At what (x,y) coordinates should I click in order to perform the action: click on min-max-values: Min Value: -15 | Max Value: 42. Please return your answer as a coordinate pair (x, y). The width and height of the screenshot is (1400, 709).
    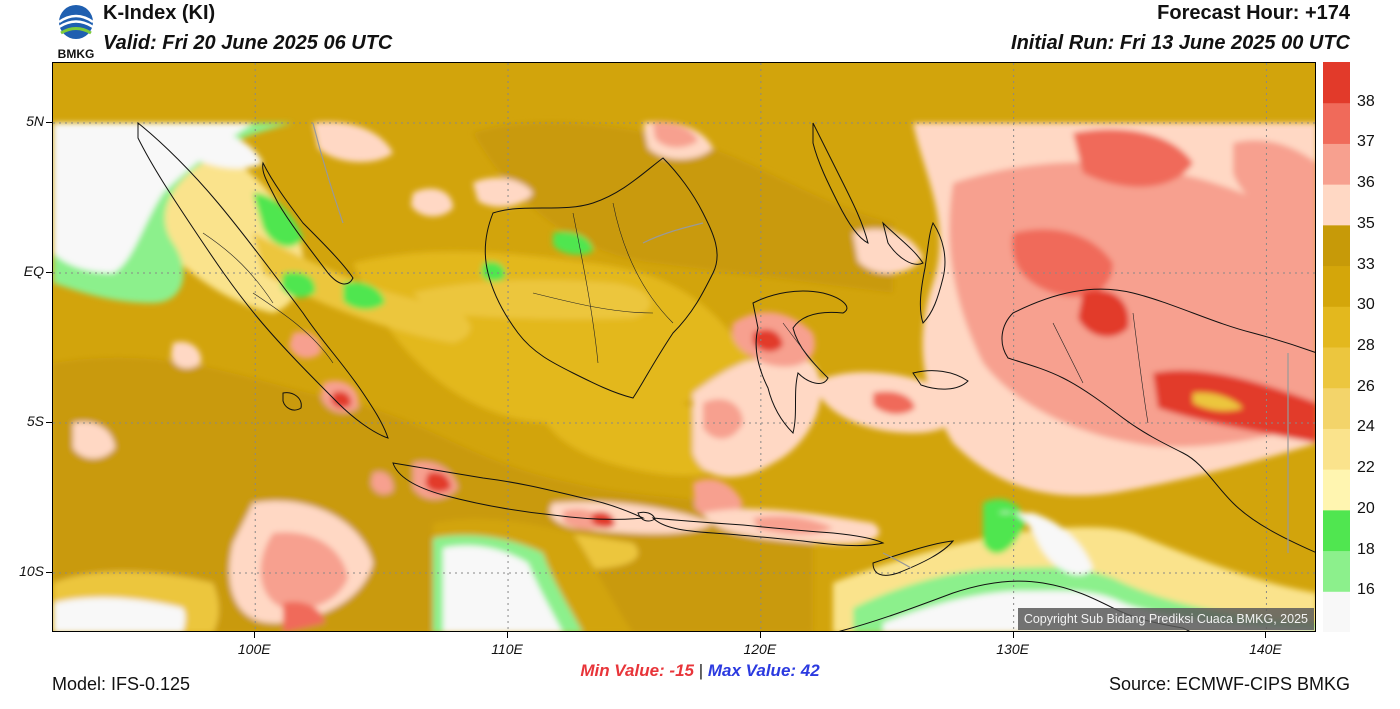
    Looking at the image, I should click on (700, 671).